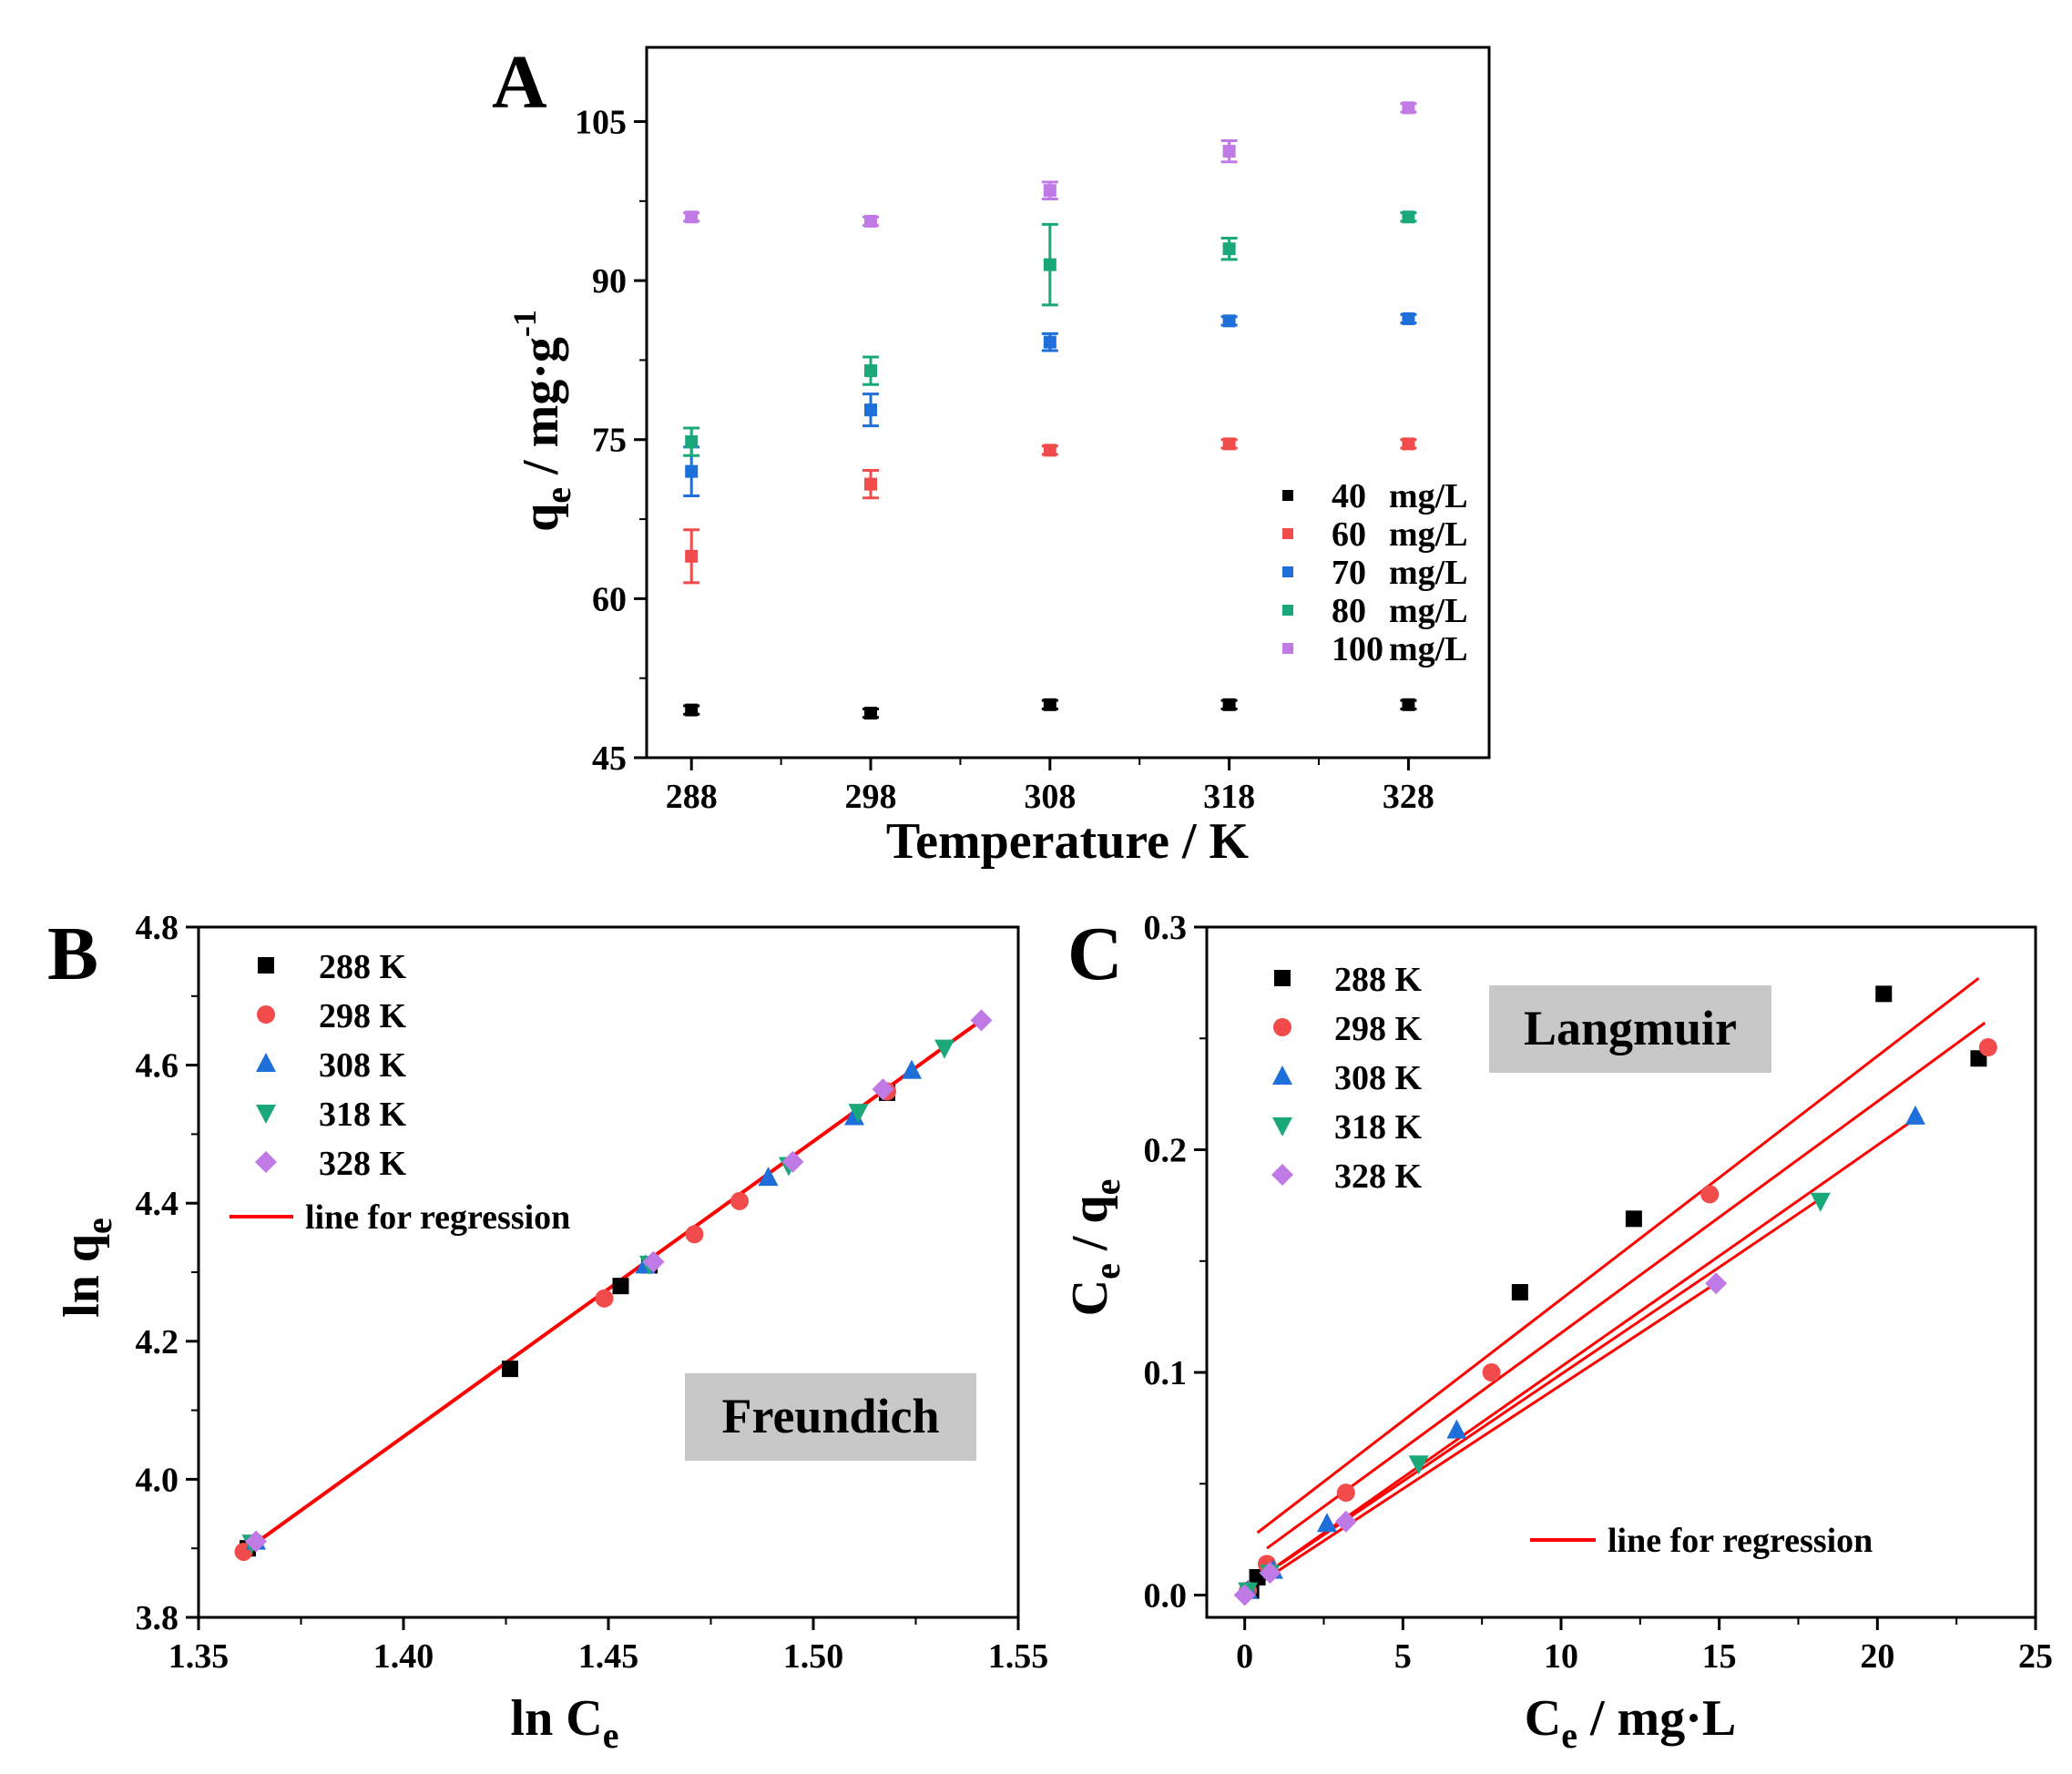  What do you see at coordinates (1245, 1656) in the screenshot?
I see `x-tick-label: 0` at bounding box center [1245, 1656].